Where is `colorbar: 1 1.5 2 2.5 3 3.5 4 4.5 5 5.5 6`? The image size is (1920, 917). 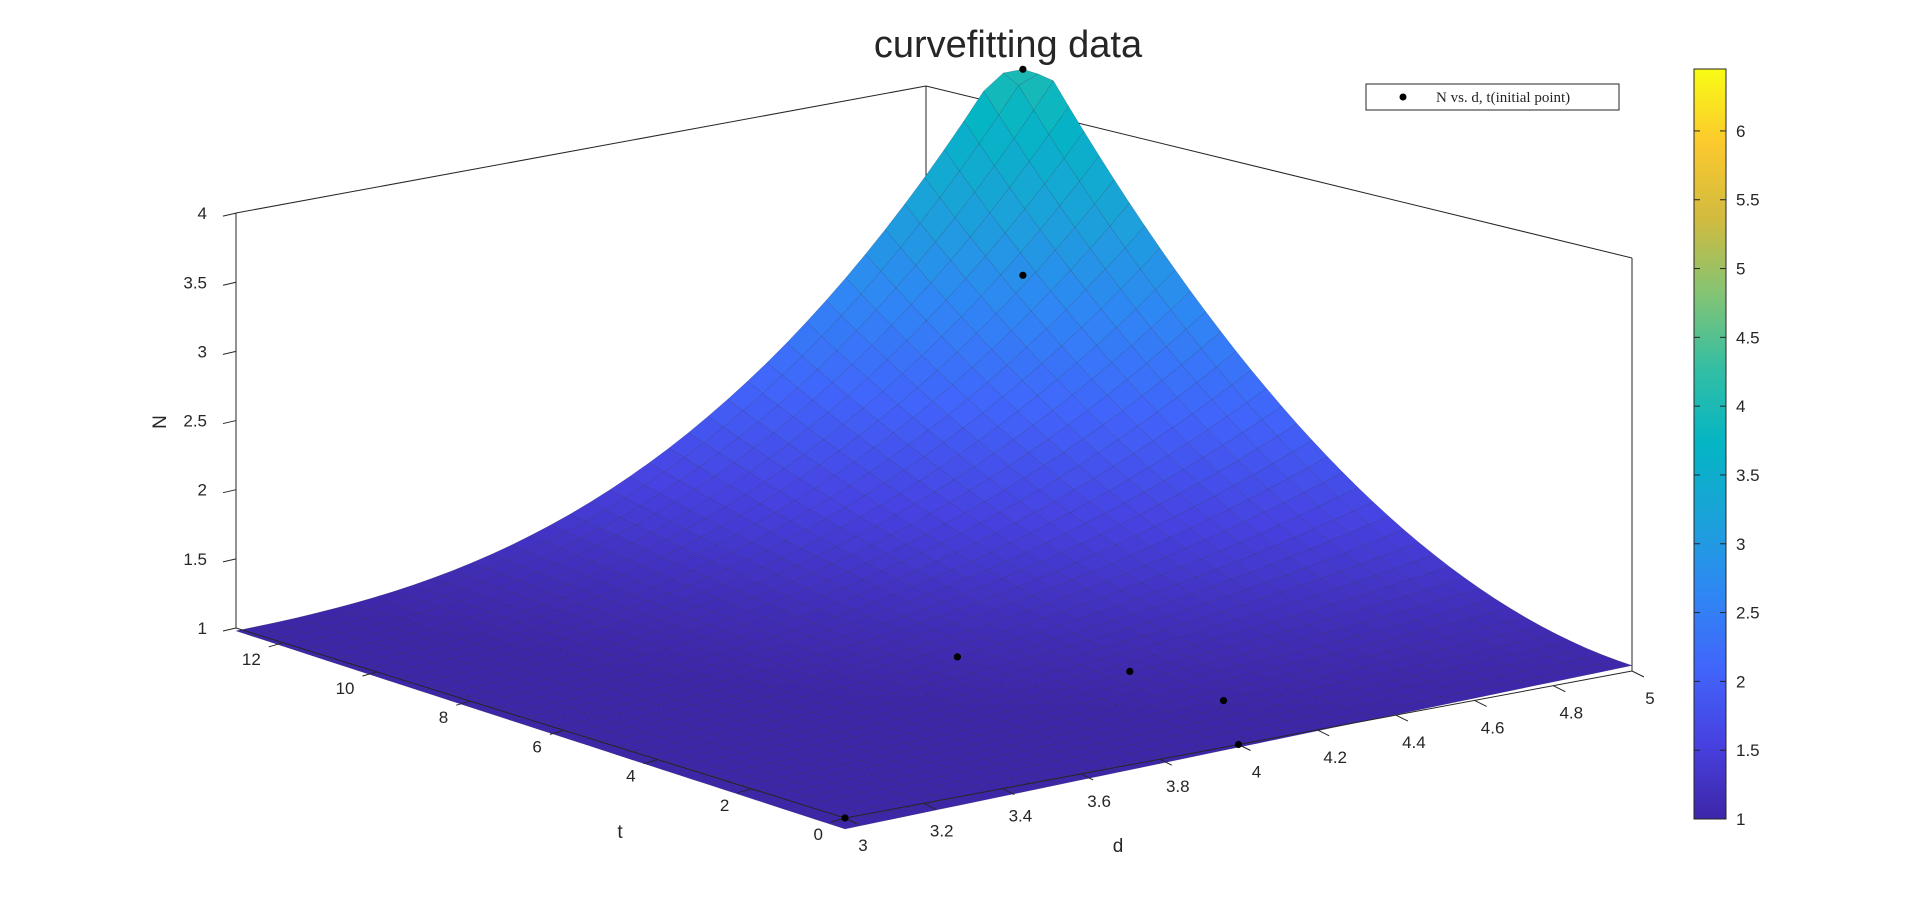
colorbar: 1 1.5 2 2.5 3 3.5 4 4.5 5 5.5 6 is located at coordinates (1726, 448).